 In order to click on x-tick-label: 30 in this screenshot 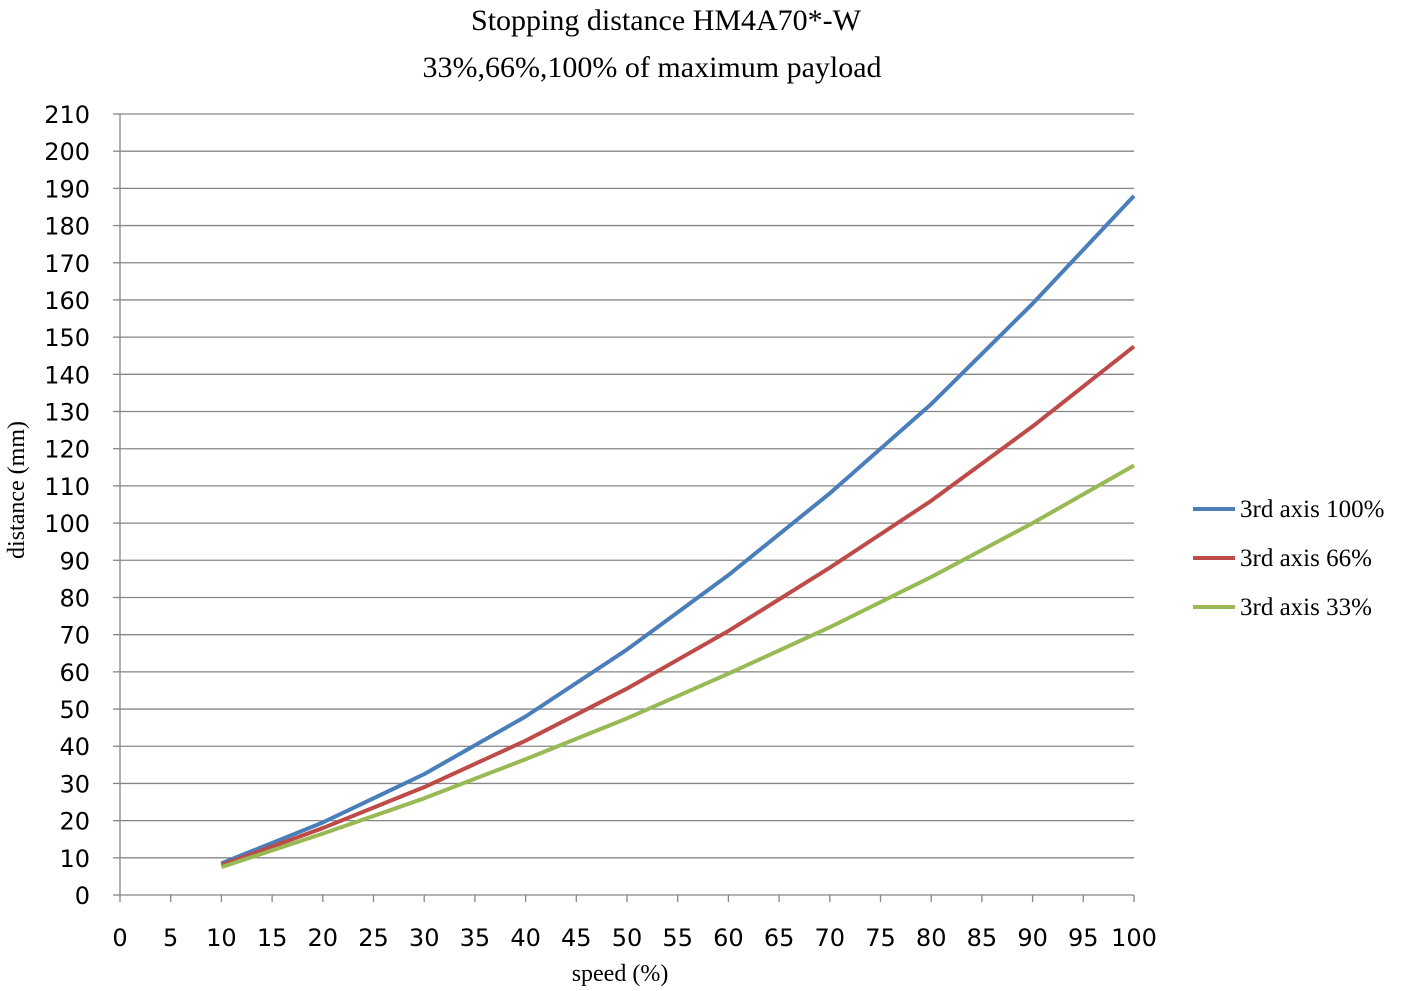, I will do `click(424, 938)`.